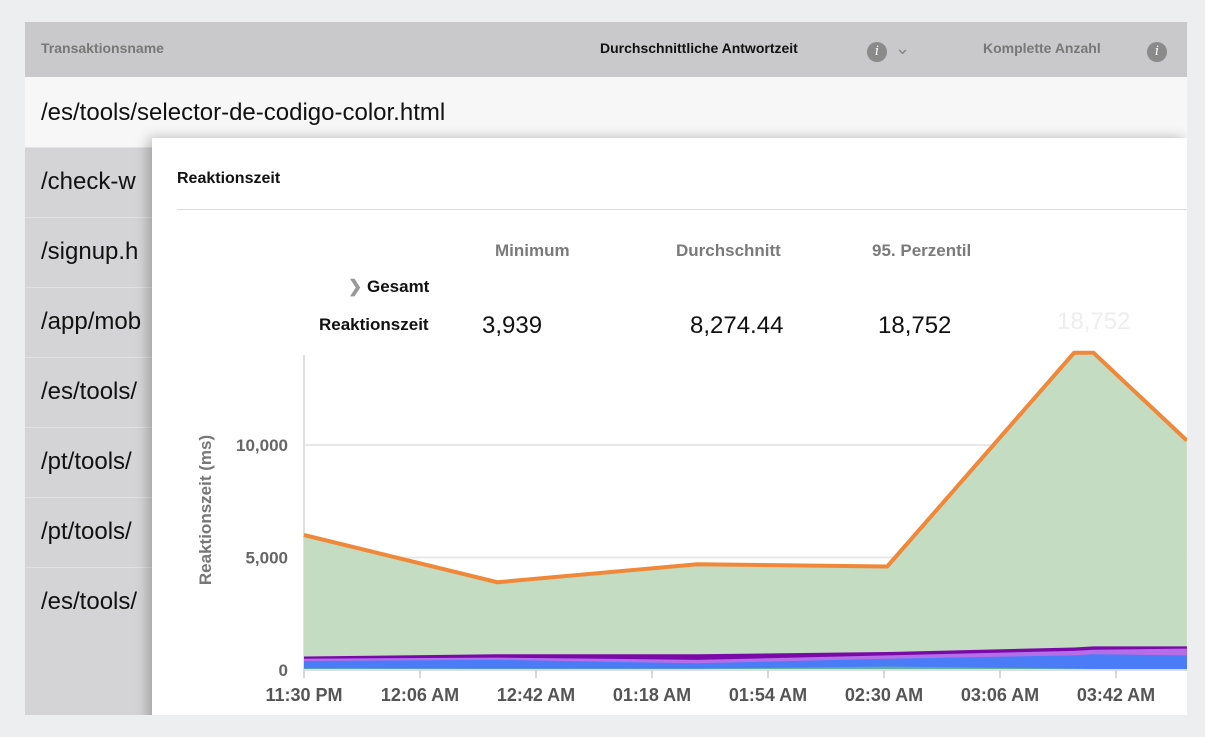  I want to click on y-axis-label: Reaktionszeit (ms), so click(205, 510).